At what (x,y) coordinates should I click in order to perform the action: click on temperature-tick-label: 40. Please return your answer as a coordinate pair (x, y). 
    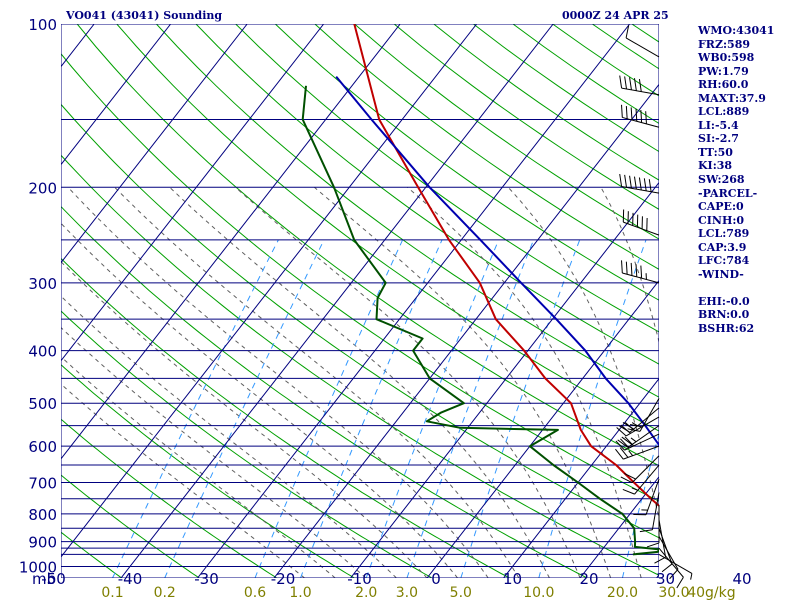
    Looking at the image, I should click on (741, 579).